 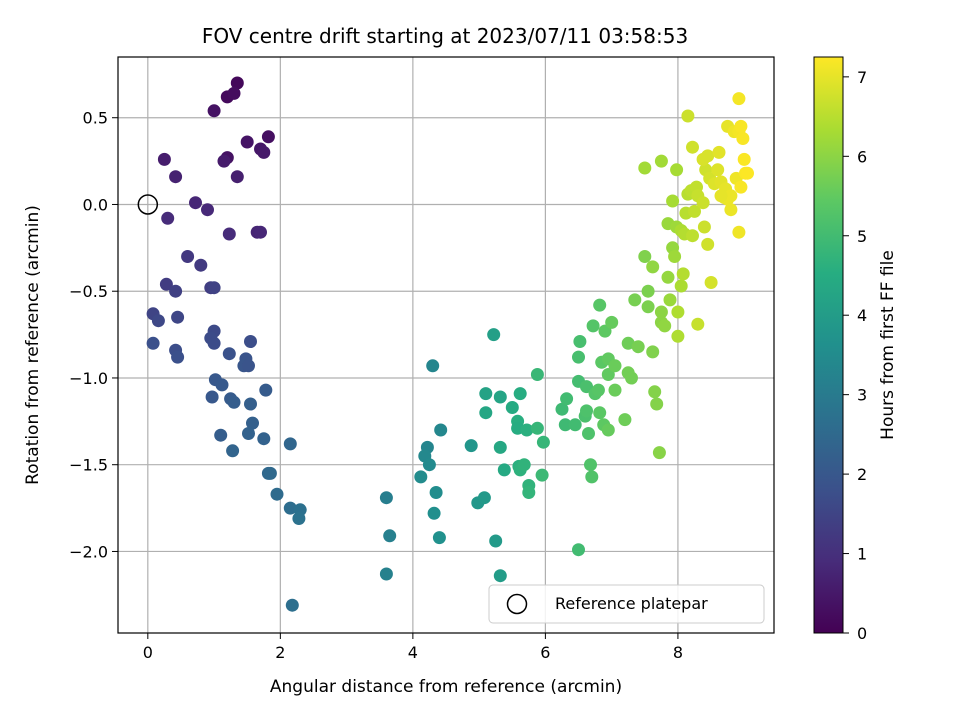 What do you see at coordinates (888, 345) in the screenshot?
I see `colorbar-label: Hours from first FF file` at bounding box center [888, 345].